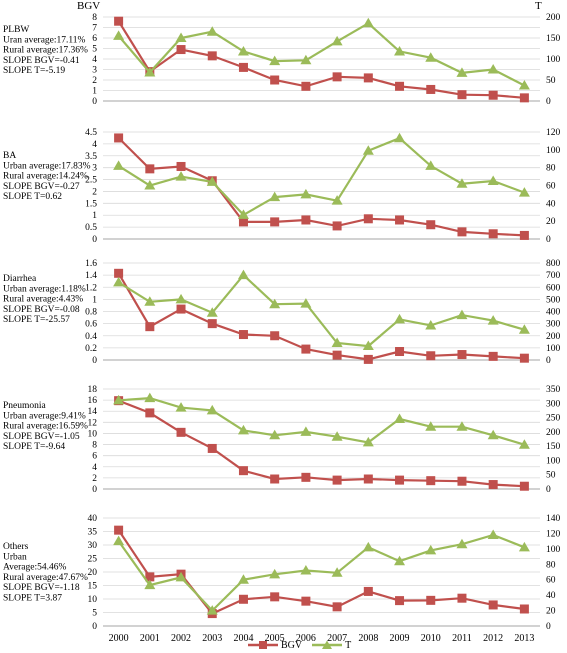  I want to click on panel-label-line: SLOPE BGV=-0.41, so click(41, 61).